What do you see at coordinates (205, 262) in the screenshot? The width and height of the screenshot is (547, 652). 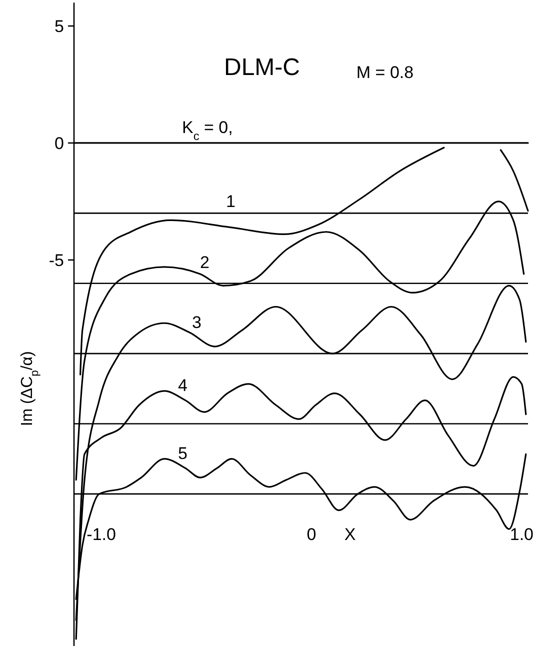 I see `series-label: 2` at bounding box center [205, 262].